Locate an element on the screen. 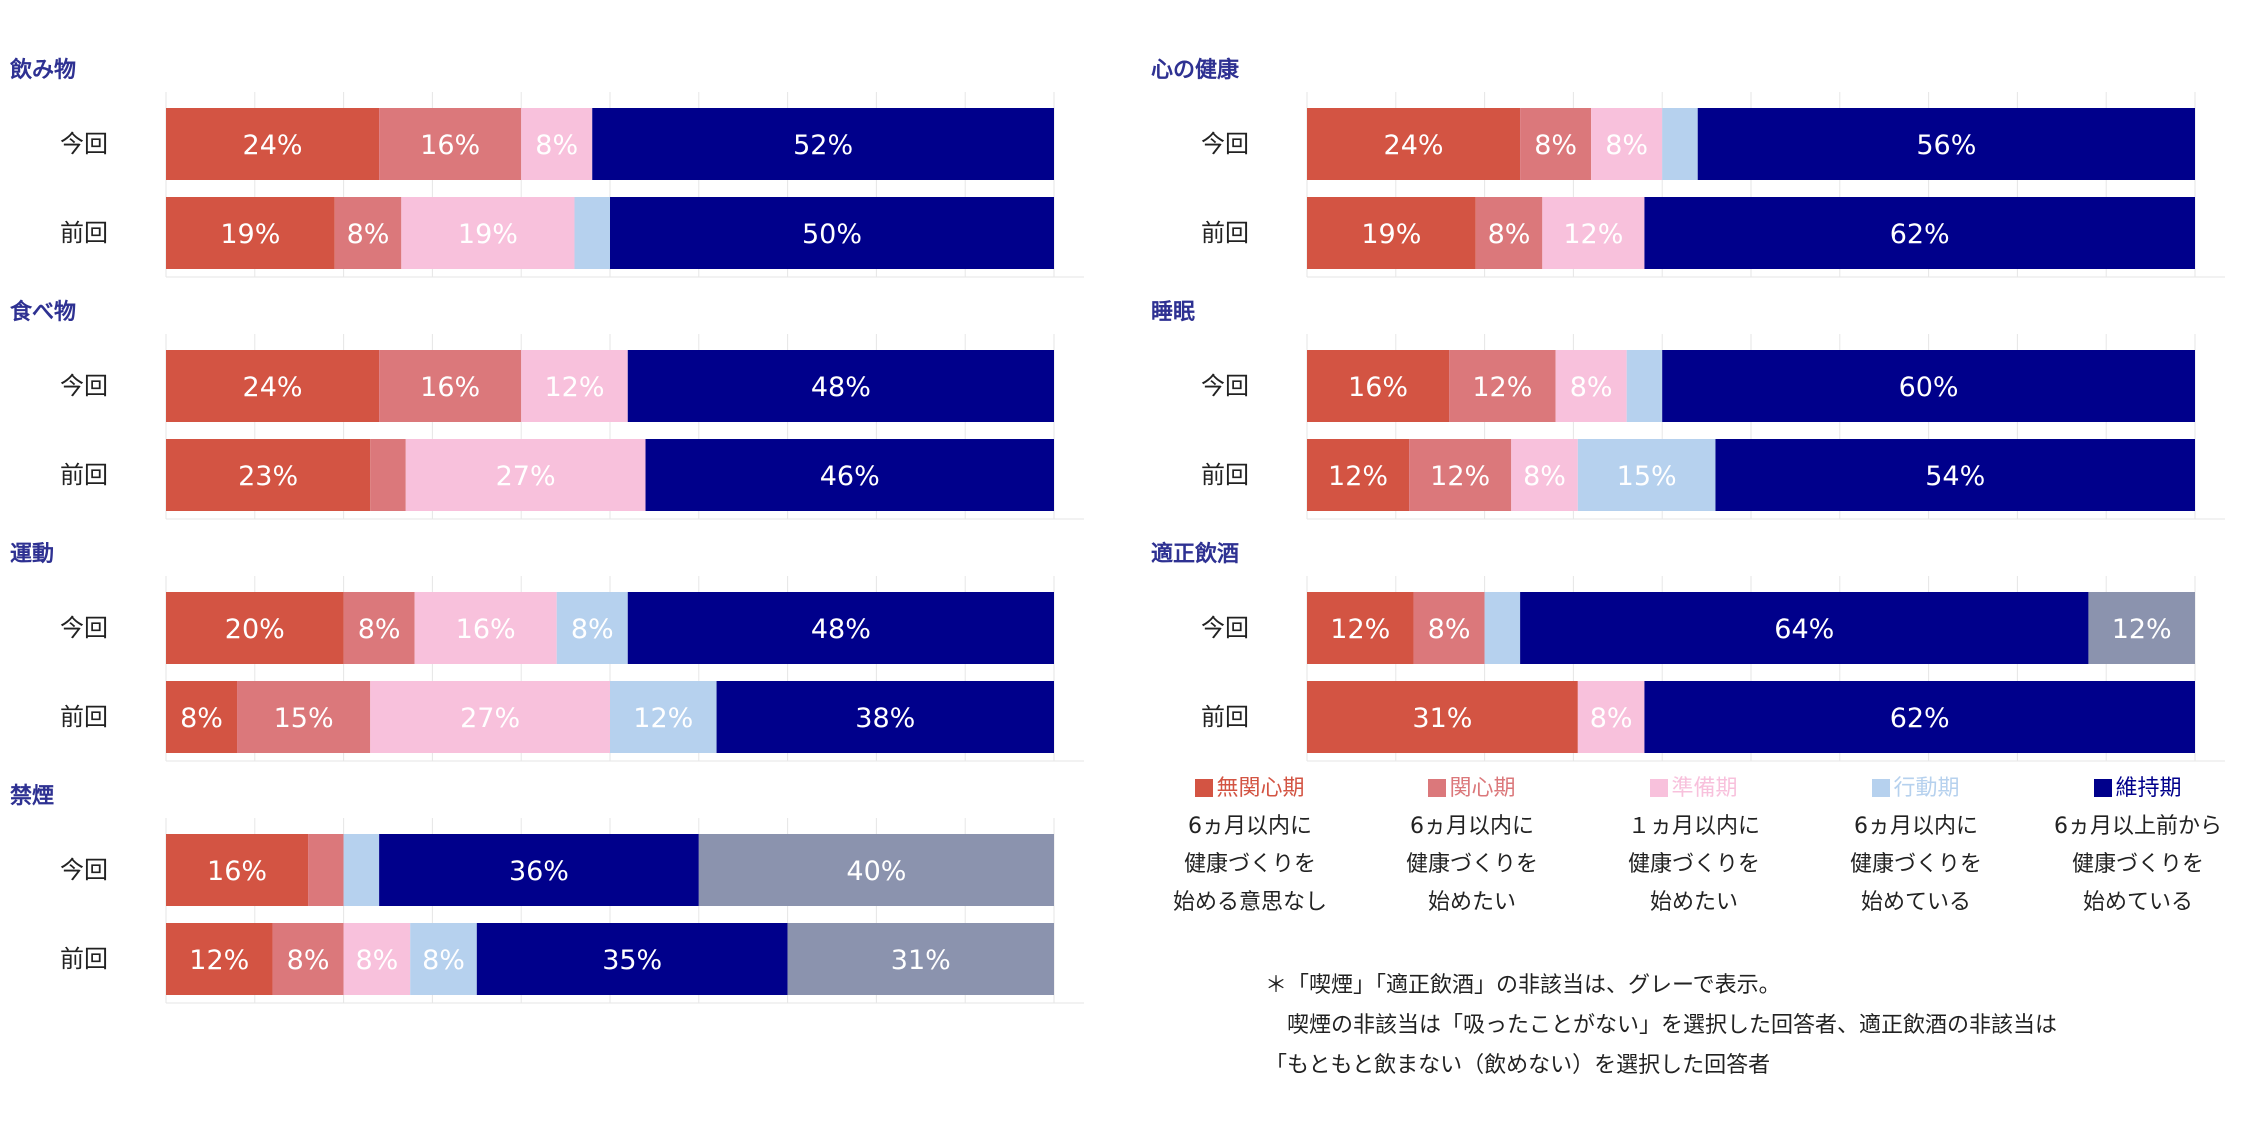 This screenshot has height=1121, width=2241. legend-swatch is located at coordinates (2103, 788).